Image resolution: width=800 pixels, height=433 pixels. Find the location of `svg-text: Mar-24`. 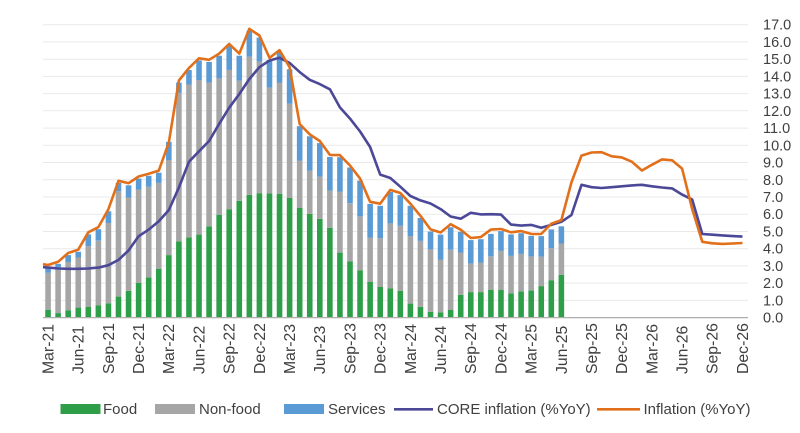

svg-text: Mar-24 is located at coordinates (411, 349).